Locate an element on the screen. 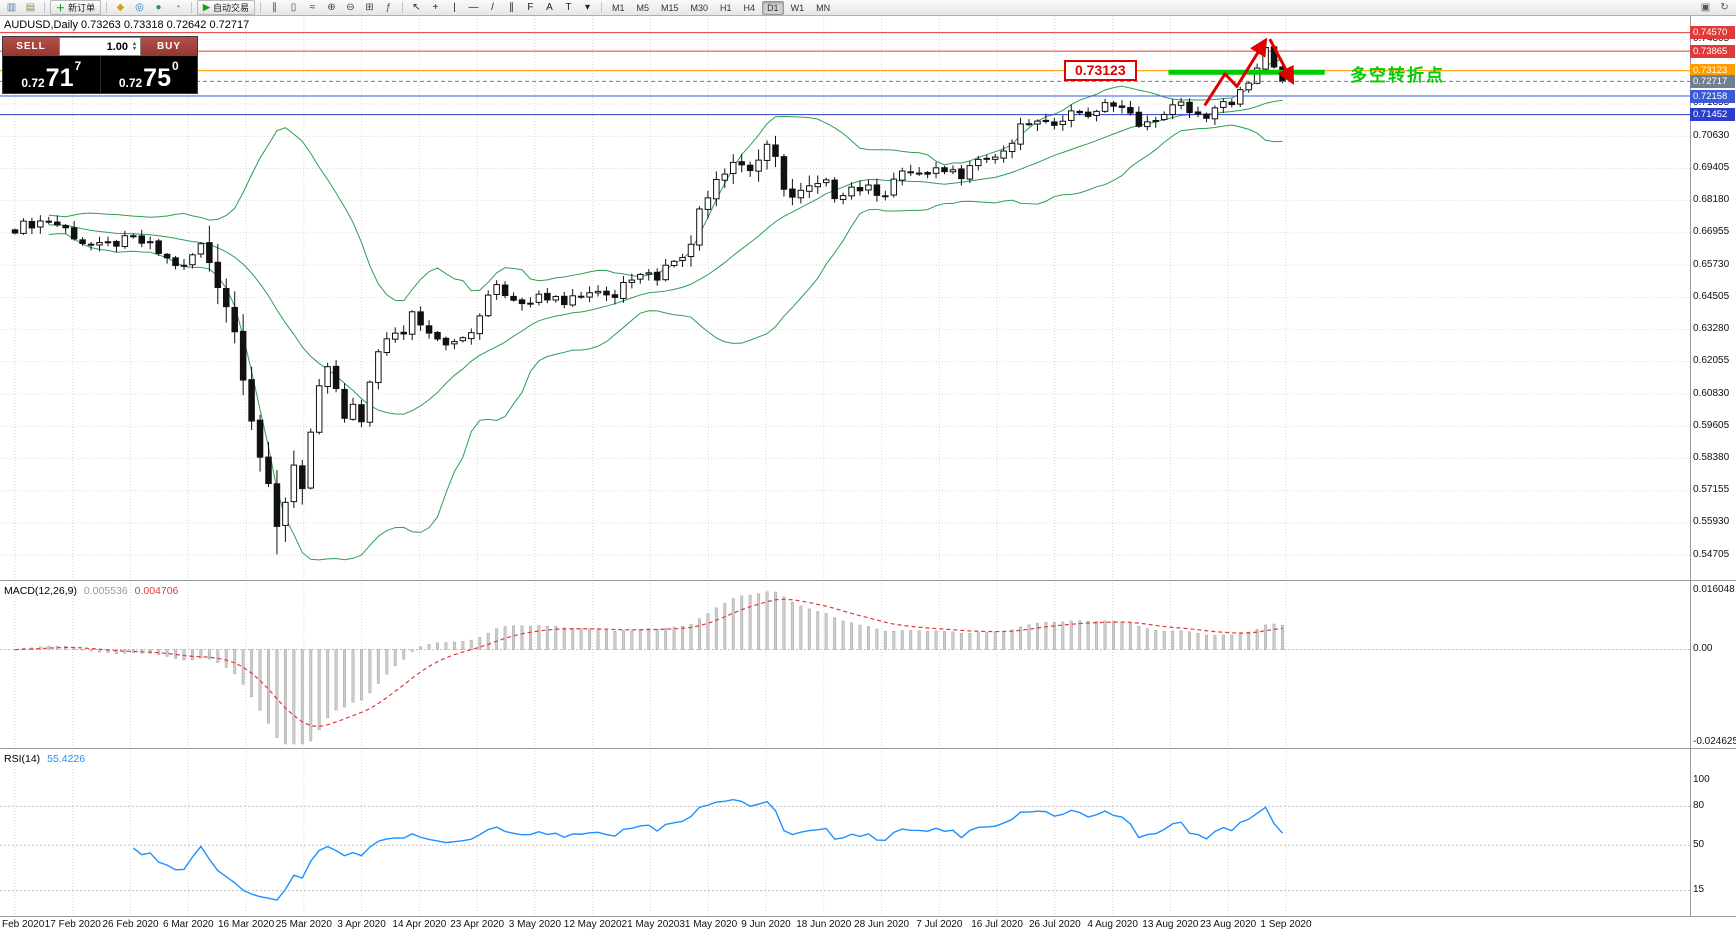 The width and height of the screenshot is (1736, 942). profiles-icon: ▤ is located at coordinates (30, 7).